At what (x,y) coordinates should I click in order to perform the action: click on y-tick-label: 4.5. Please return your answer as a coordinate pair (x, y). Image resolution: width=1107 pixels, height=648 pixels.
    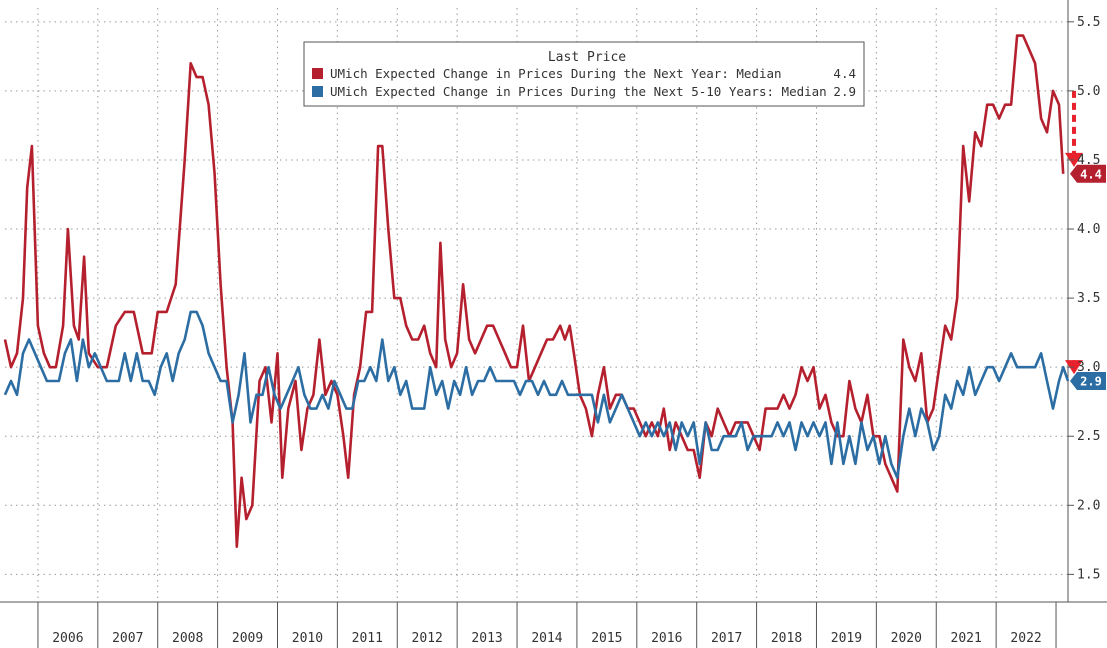
    Looking at the image, I should click on (1088, 160).